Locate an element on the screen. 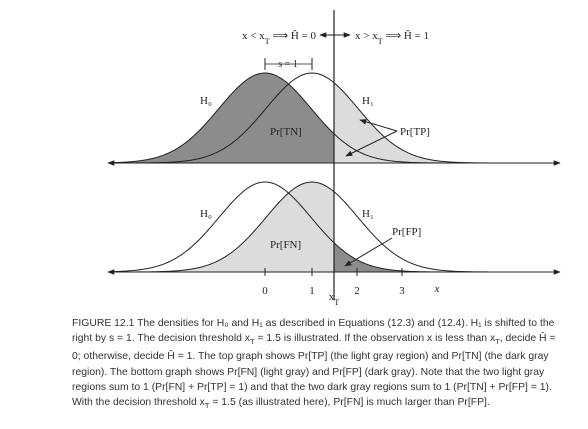  text-run: x < x is located at coordinates (253, 36).